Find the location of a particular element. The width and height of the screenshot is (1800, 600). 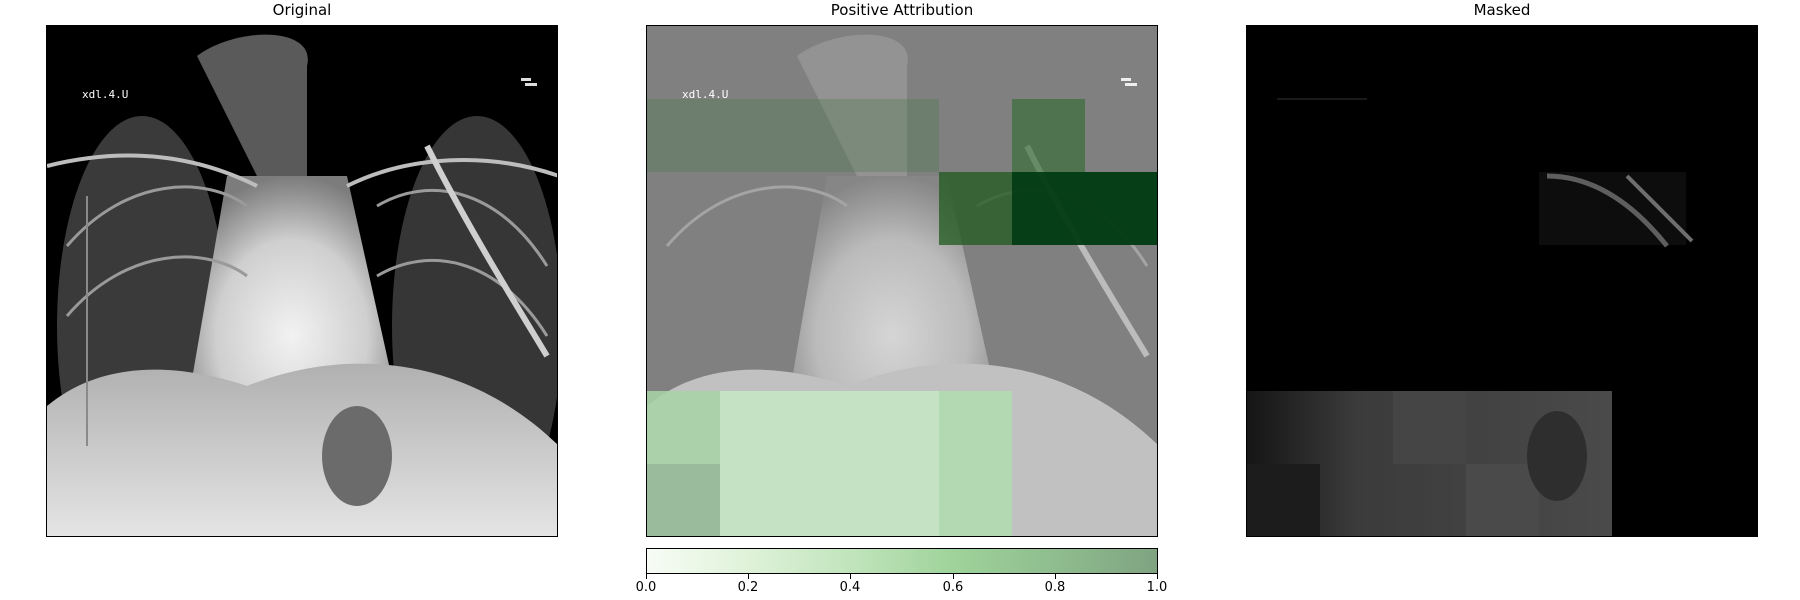

colorbar-tick-label: 0.6 is located at coordinates (953, 587).